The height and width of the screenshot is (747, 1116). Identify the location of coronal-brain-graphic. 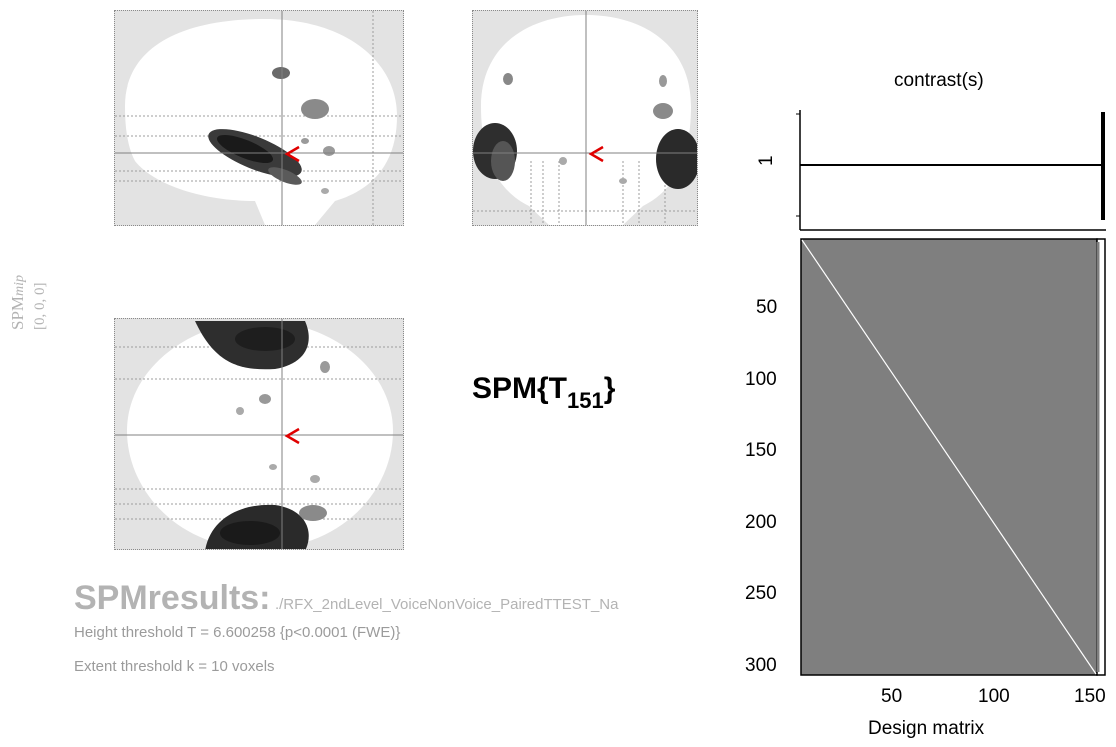
(585, 118).